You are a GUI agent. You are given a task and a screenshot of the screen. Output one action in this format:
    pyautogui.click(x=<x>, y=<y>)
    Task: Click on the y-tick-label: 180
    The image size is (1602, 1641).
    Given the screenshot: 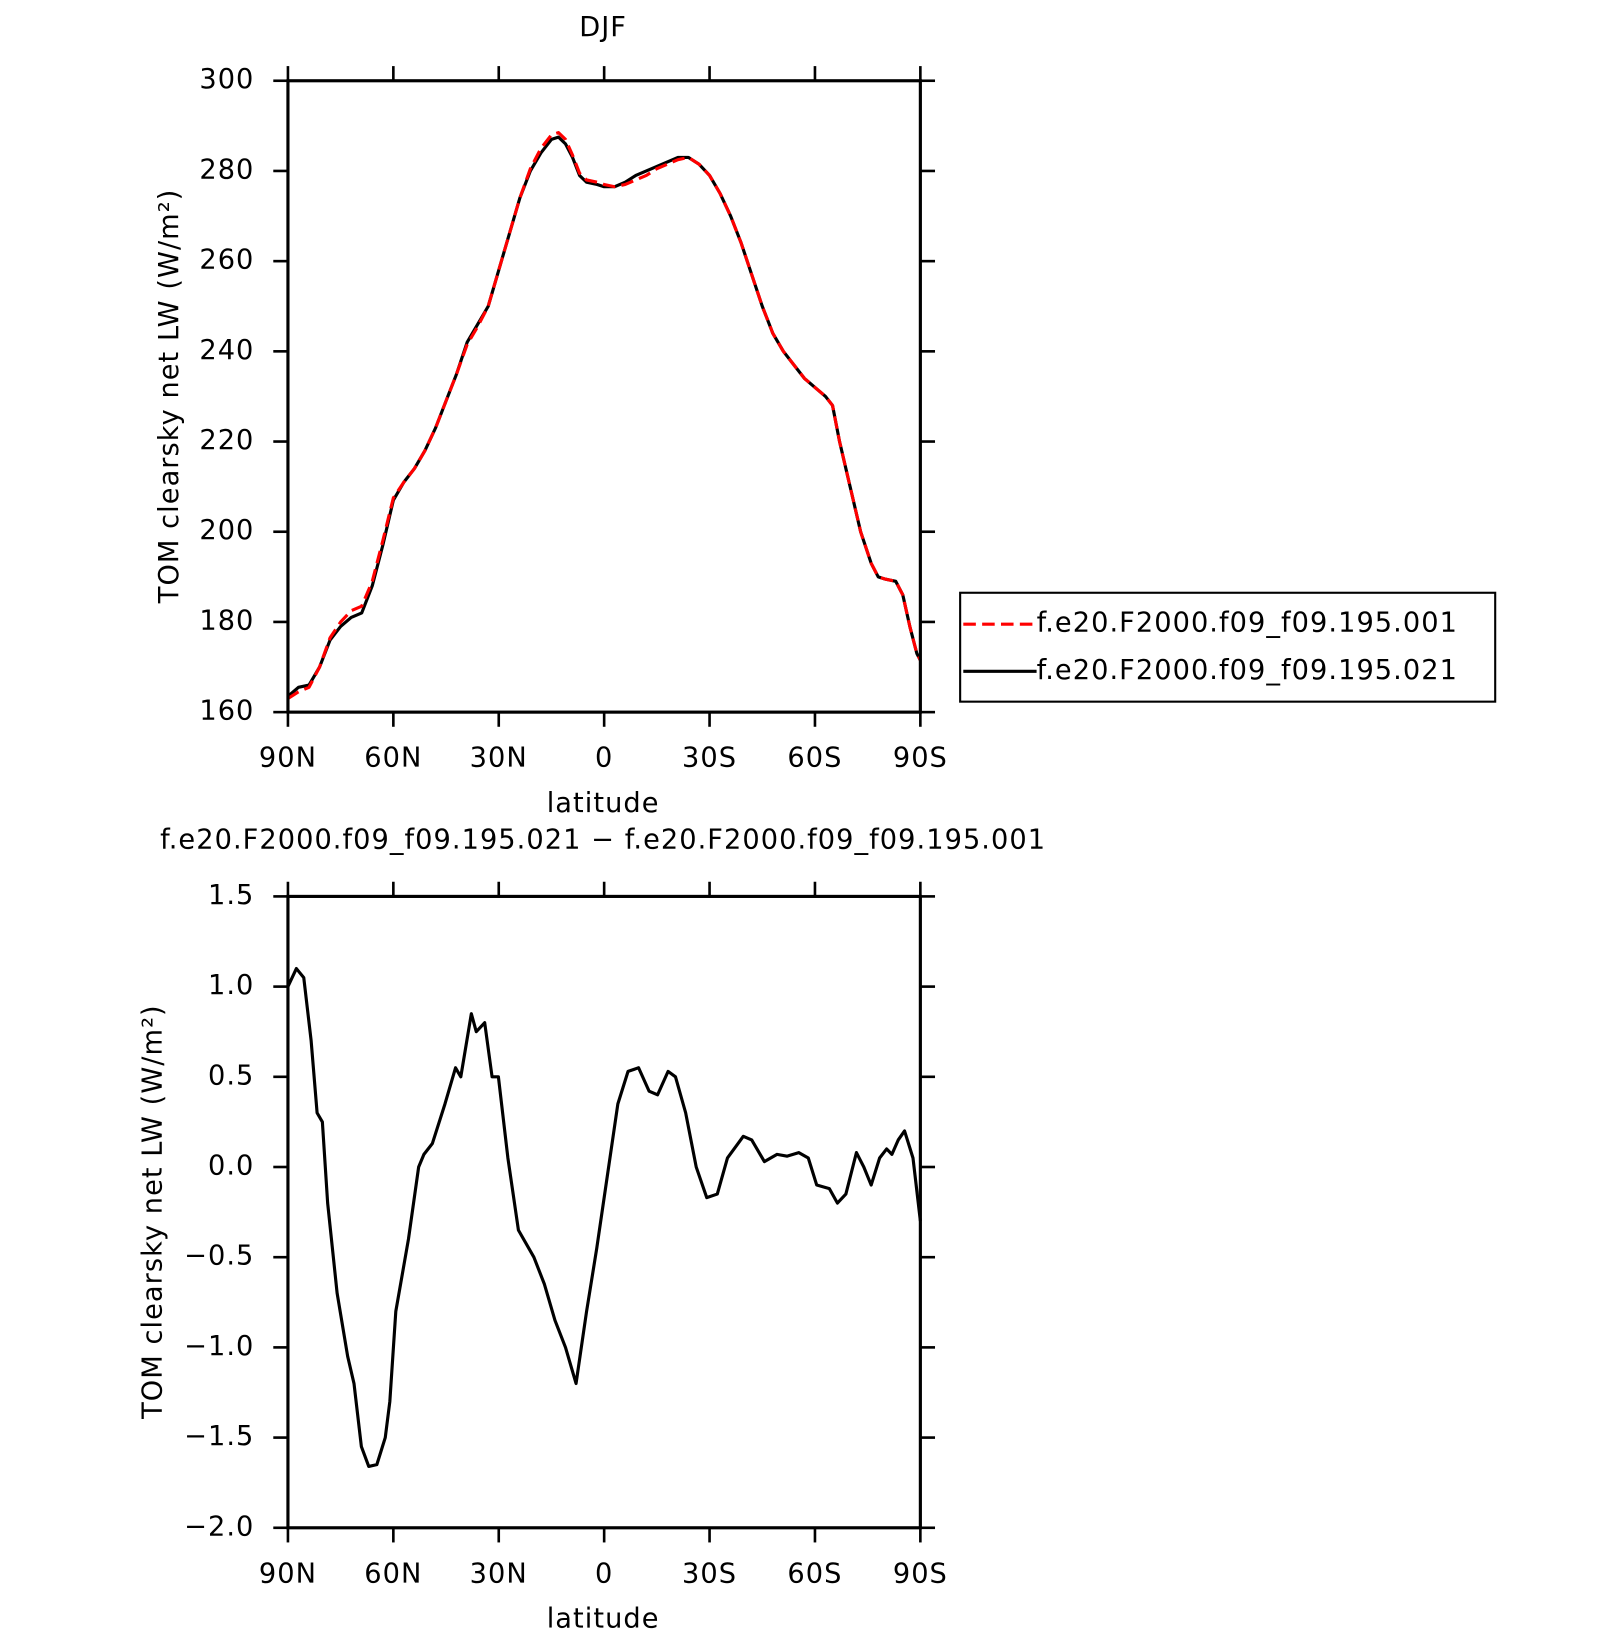 What is the action you would take?
    pyautogui.click(x=226, y=620)
    